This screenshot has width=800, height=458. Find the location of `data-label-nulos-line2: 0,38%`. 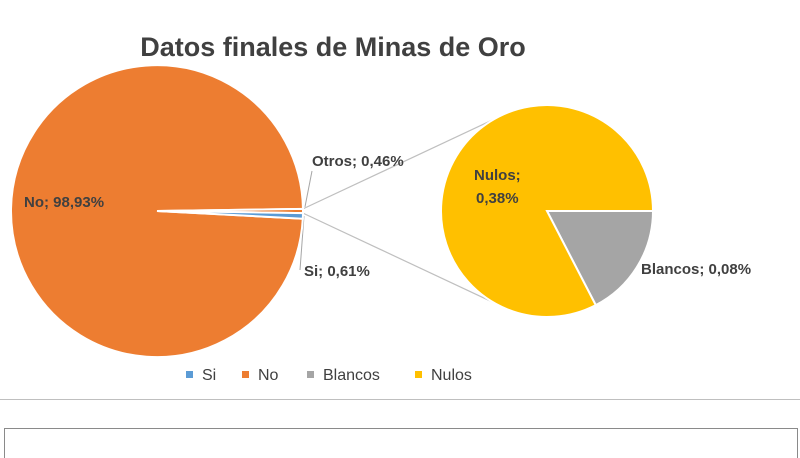

data-label-nulos-line2: 0,38% is located at coordinates (497, 198).